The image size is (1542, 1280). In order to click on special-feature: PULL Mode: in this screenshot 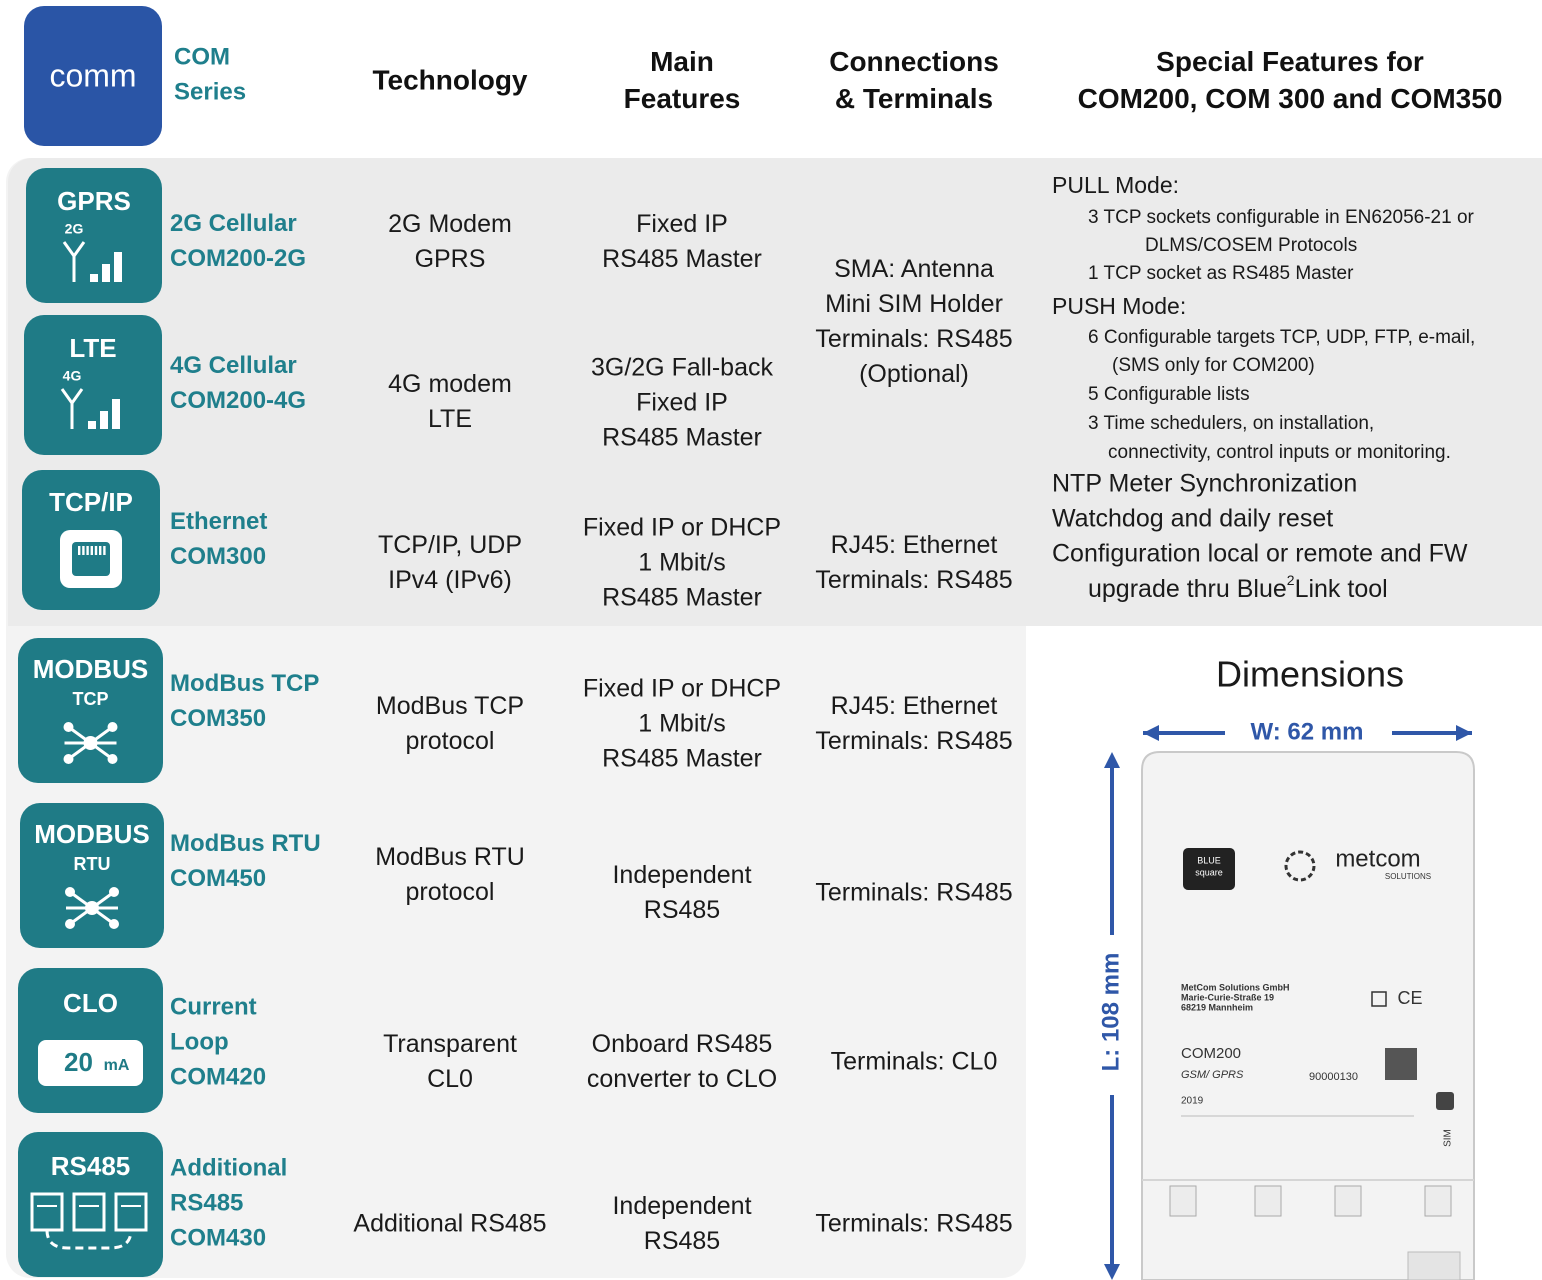, I will do `click(1115, 185)`.